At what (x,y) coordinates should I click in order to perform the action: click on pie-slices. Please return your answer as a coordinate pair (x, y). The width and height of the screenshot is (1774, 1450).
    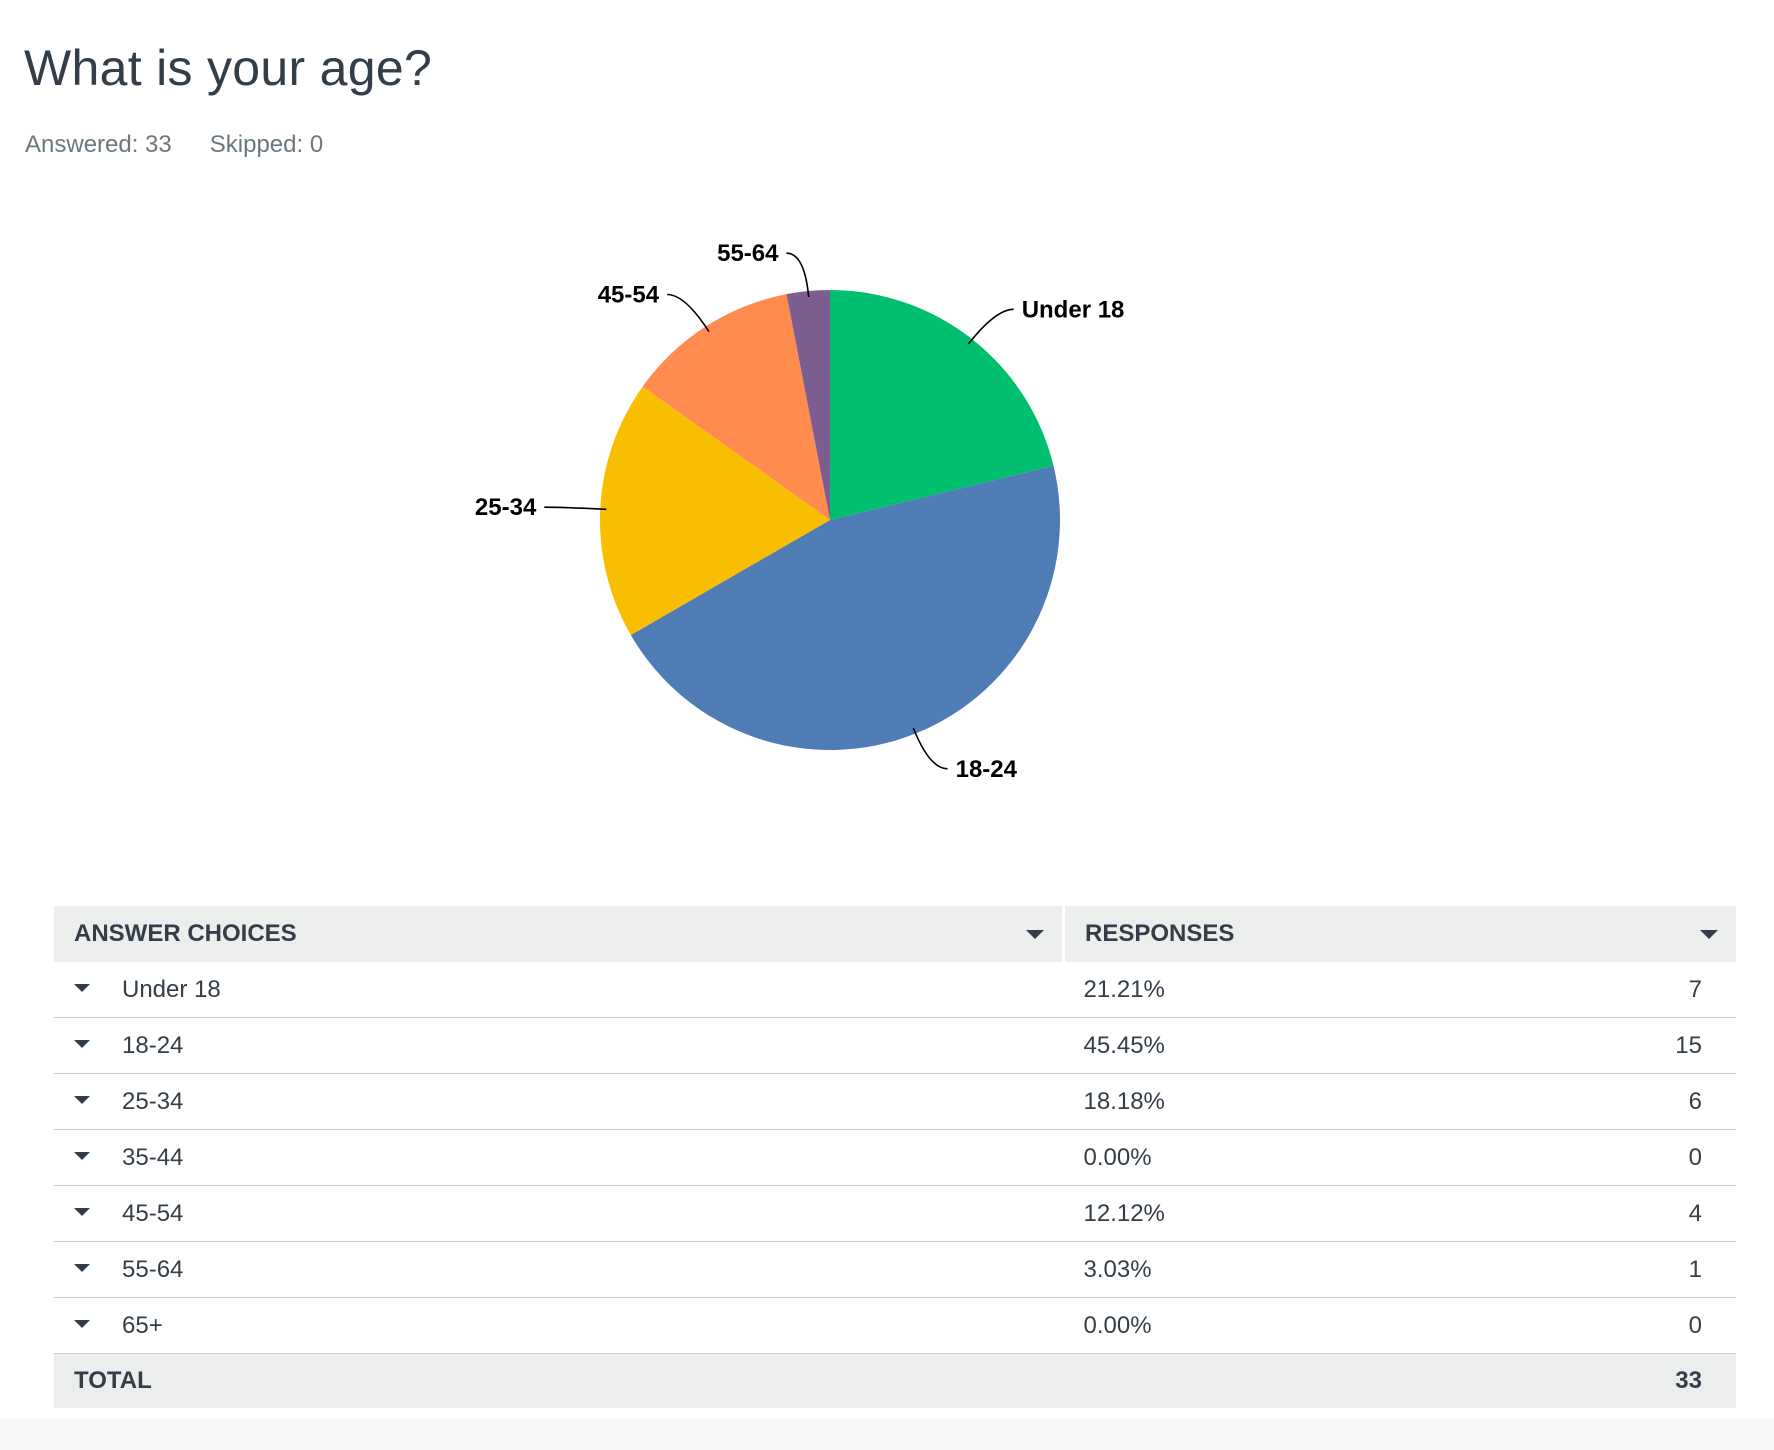
    Looking at the image, I should click on (830, 520).